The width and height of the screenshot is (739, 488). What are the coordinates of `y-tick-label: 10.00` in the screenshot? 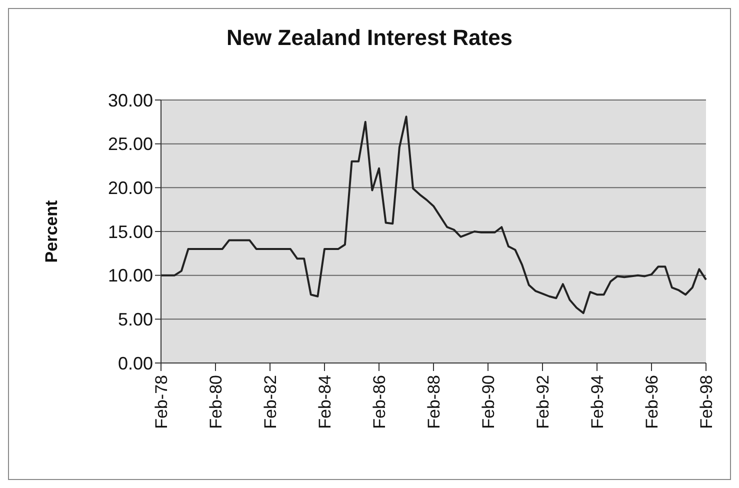 It's located at (130, 276).